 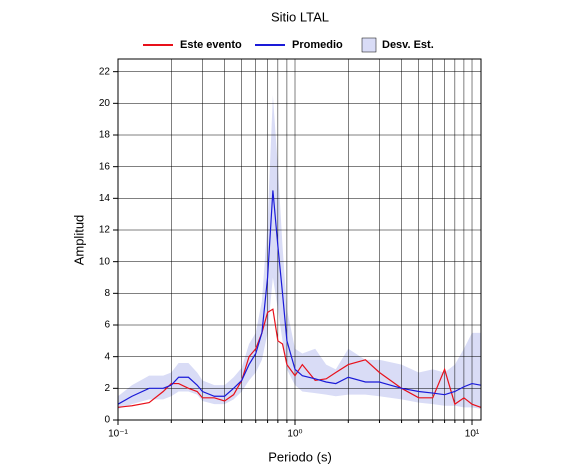 I want to click on x-tick-label: 10¹, so click(x=472, y=434).